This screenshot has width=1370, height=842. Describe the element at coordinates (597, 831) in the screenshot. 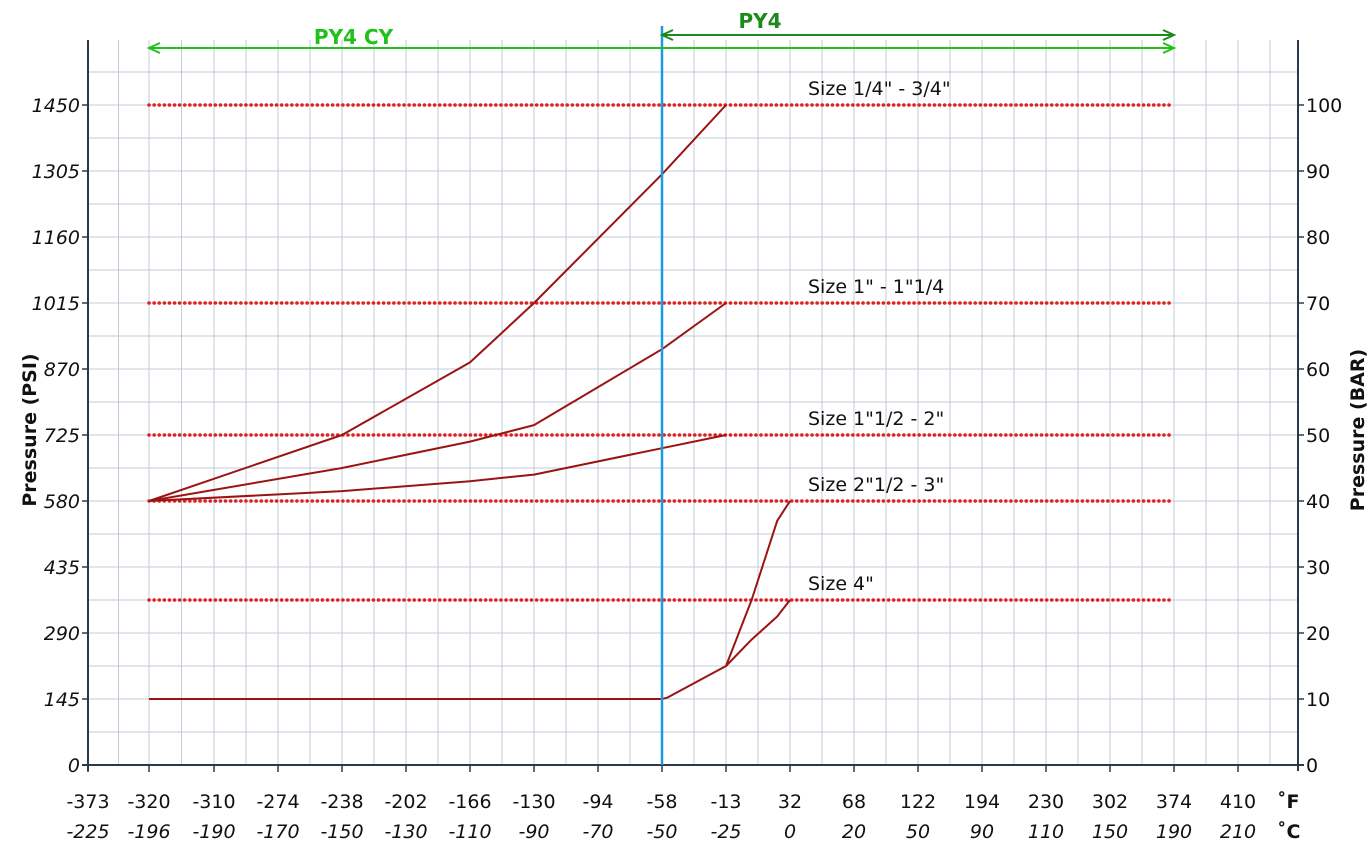

I see `x-tick-label-celsius: -70` at that location.